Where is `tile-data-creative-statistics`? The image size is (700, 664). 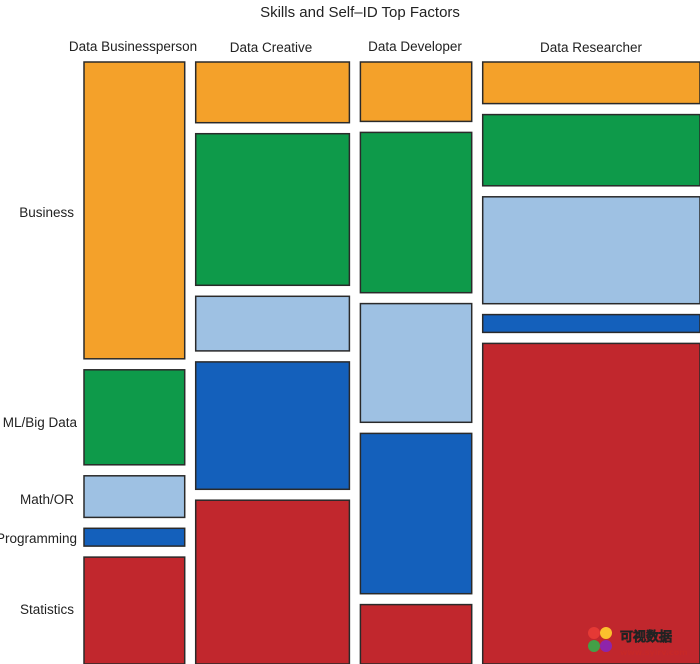 tile-data-creative-statistics is located at coordinates (272, 581).